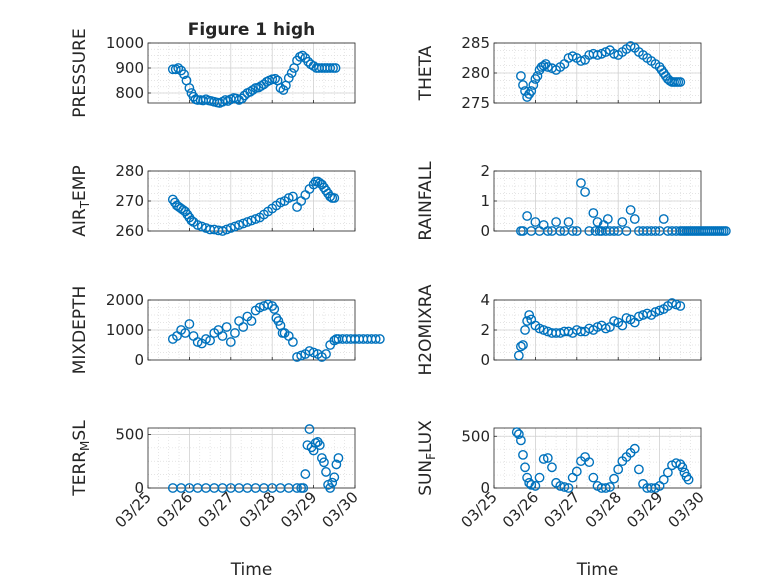 The height and width of the screenshot is (583, 778). What do you see at coordinates (252, 30) in the screenshot?
I see `figure-title: Figure 1 high` at bounding box center [252, 30].